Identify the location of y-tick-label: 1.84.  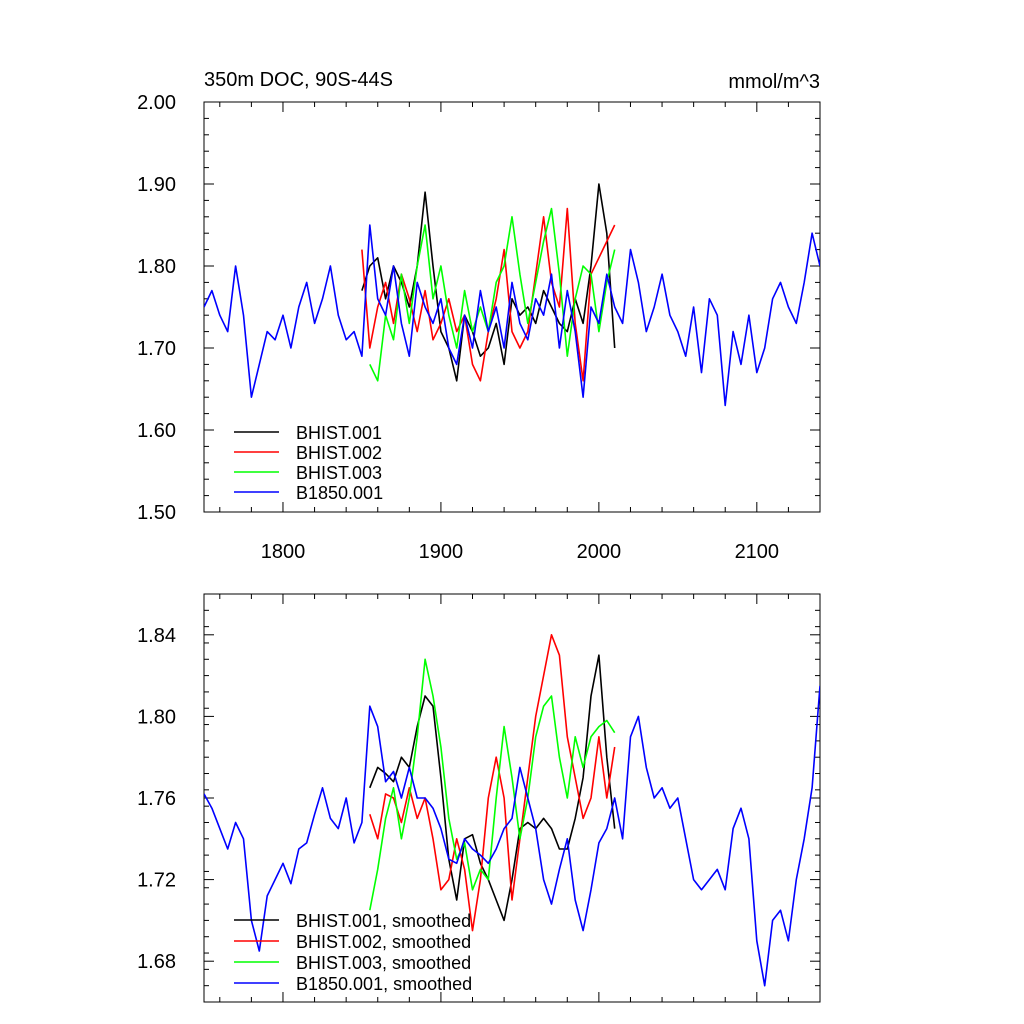
(156, 636).